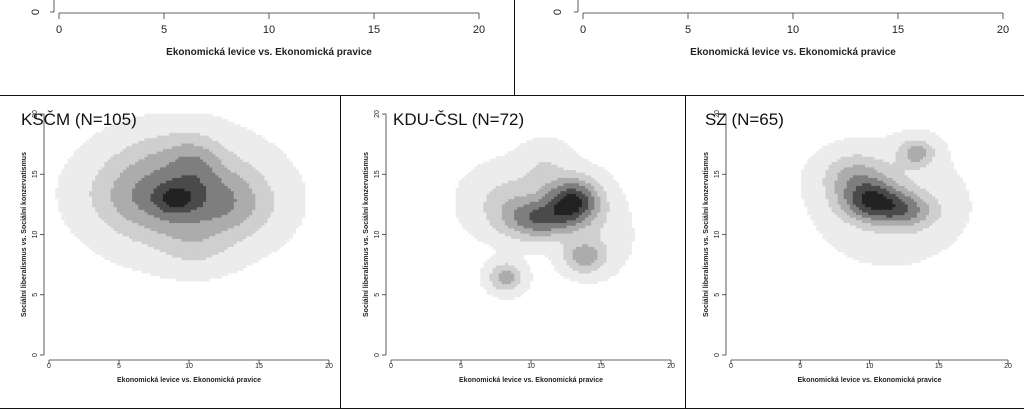  What do you see at coordinates (35, 235) in the screenshot?
I see `y-tick-label: 10` at bounding box center [35, 235].